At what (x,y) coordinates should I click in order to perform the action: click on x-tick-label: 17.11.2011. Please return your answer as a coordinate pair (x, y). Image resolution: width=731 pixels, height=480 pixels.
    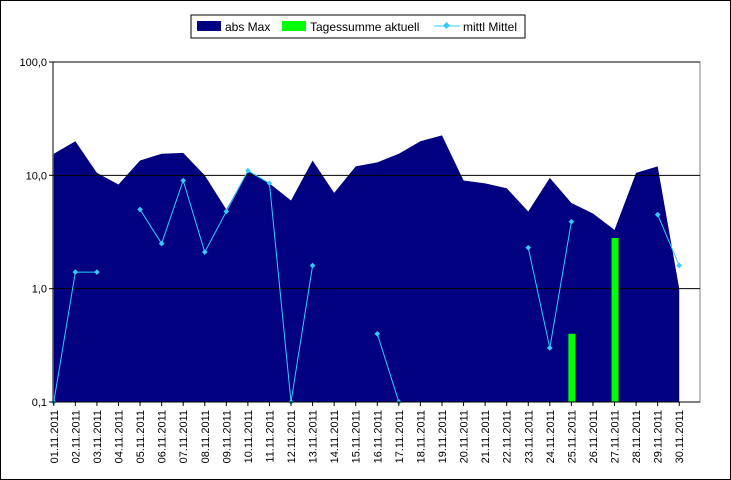
    Looking at the image, I should click on (400, 436).